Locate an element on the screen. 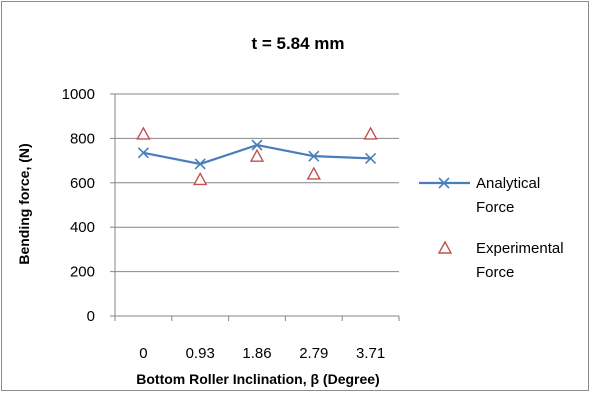 The width and height of the screenshot is (592, 394). x-axis-title: Bottom Roller Inclination, β (Degree) is located at coordinates (257, 379).